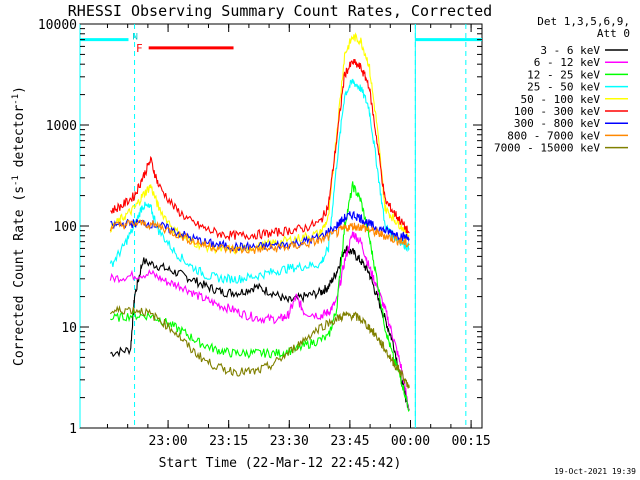  What do you see at coordinates (168, 441) in the screenshot?
I see `x-tick-label-0: 23:00` at bounding box center [168, 441].